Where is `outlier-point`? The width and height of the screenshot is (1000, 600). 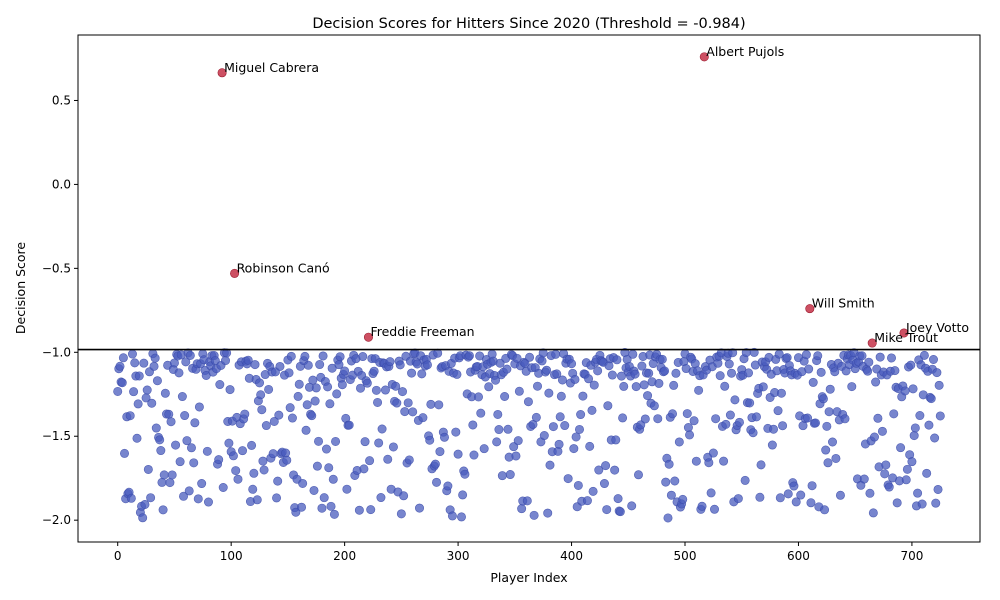
outlier-point is located at coordinates (368, 337).